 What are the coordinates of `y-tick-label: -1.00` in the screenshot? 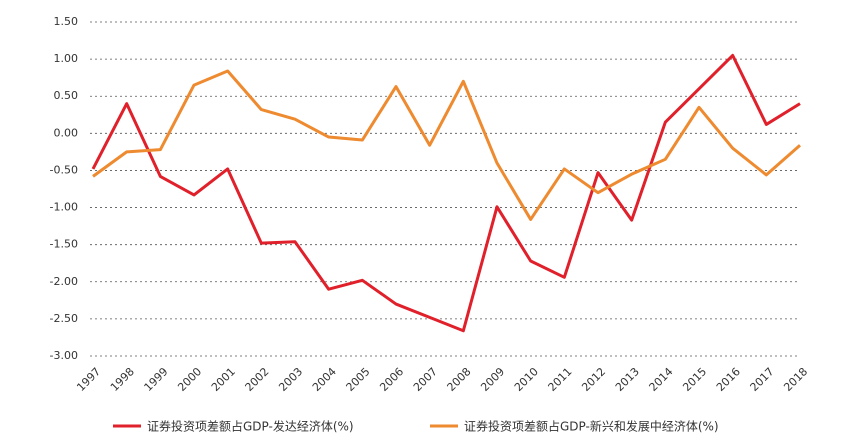 It's located at (64, 207).